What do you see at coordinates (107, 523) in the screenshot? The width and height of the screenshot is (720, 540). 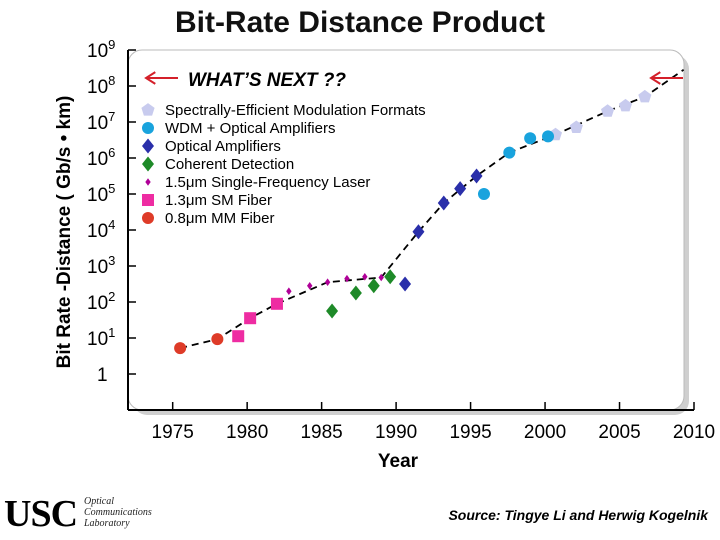 I see `logo-sub-line: Laboratory` at bounding box center [107, 523].